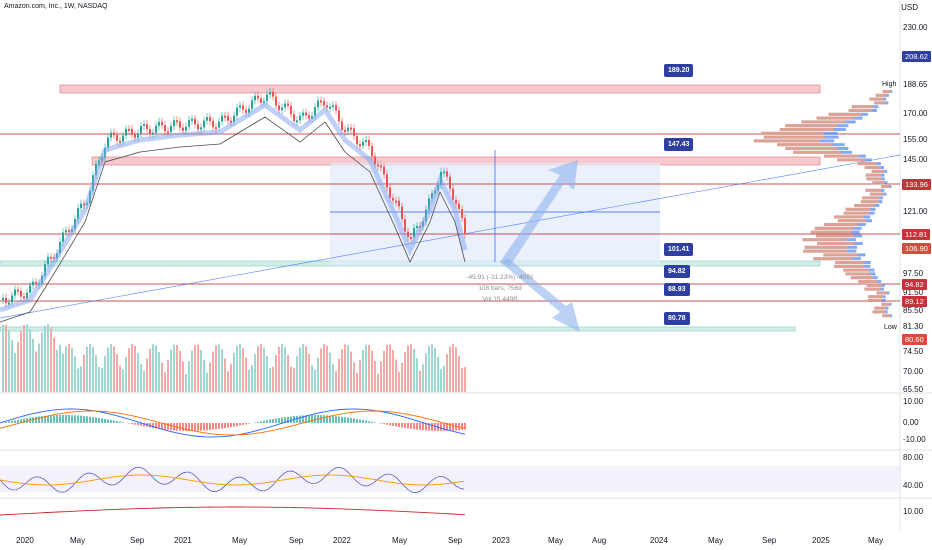 This screenshot has height=550, width=932. Describe the element at coordinates (913, 352) in the screenshot. I see `price-scale-label: 74.50` at that location.